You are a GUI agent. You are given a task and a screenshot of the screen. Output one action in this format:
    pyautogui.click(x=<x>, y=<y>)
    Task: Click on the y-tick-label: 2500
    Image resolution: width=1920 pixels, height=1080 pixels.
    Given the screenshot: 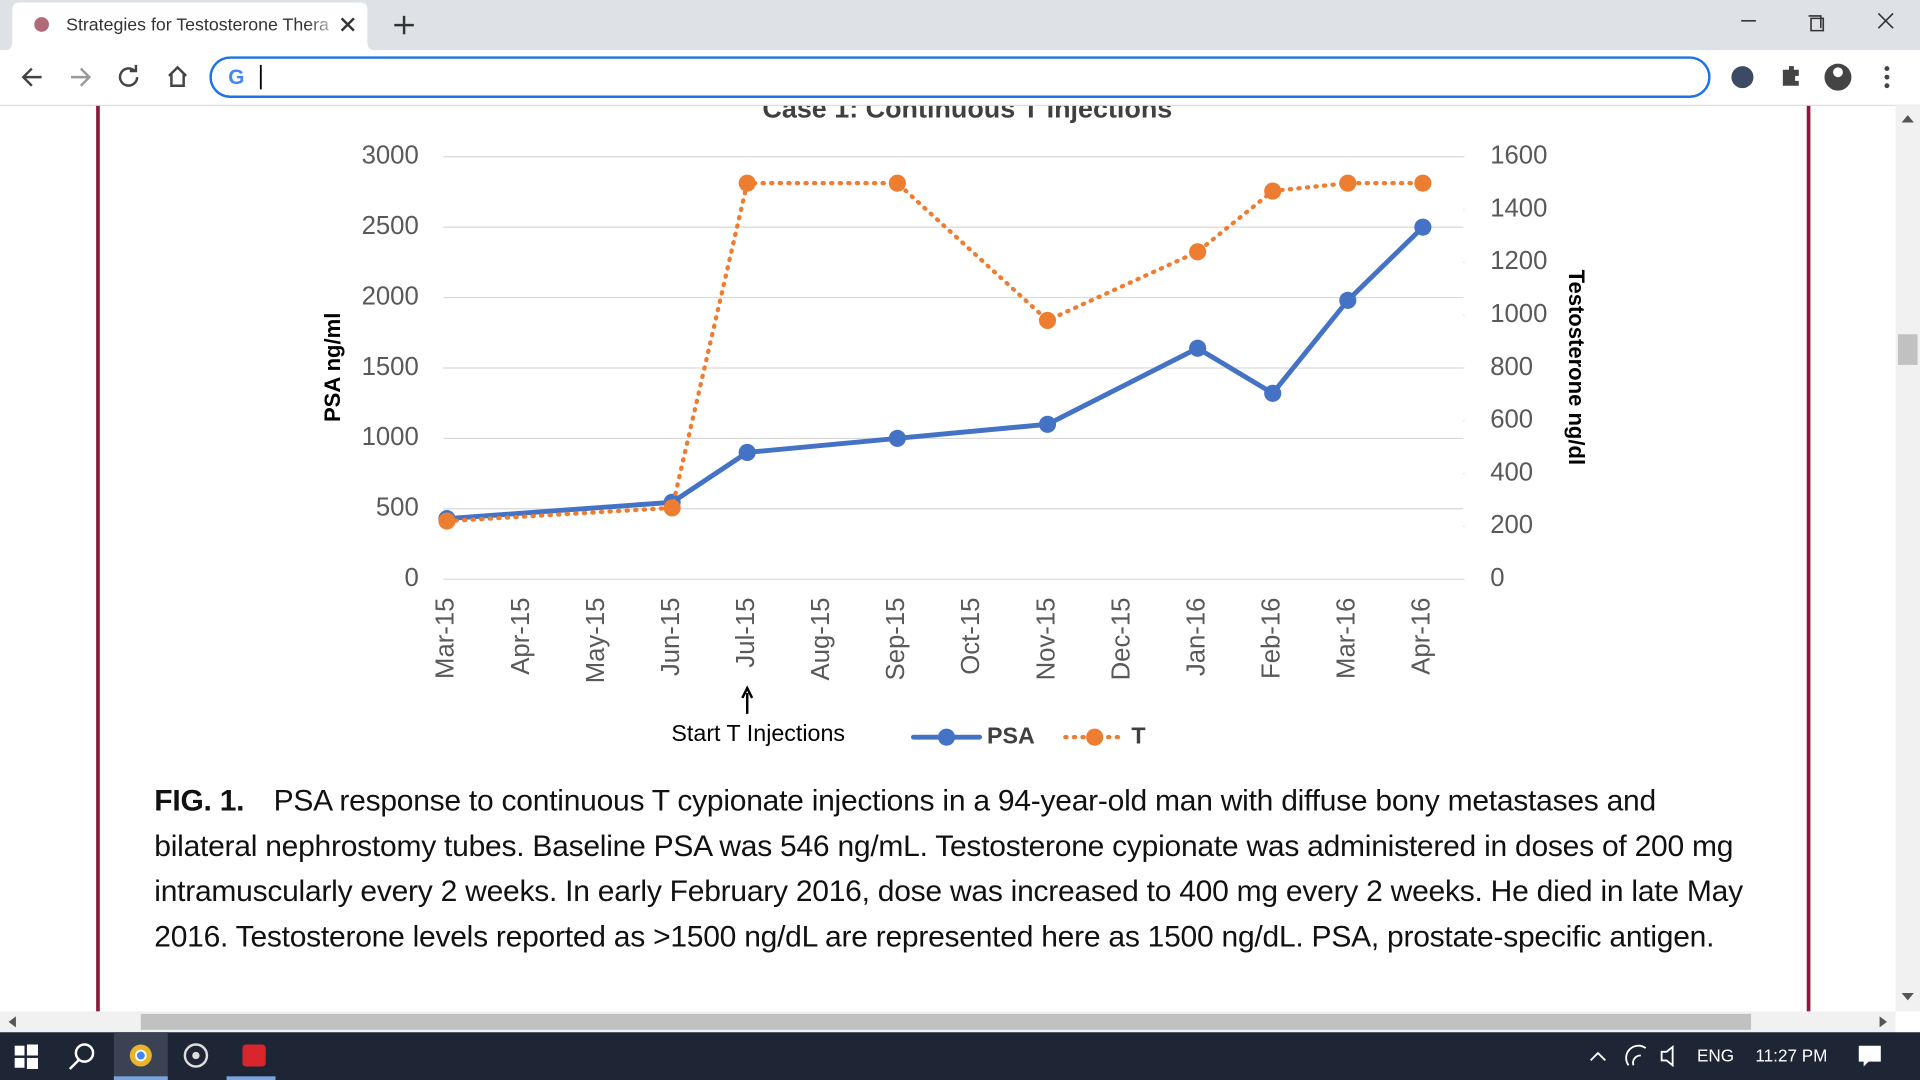 What is the action you would take?
    pyautogui.click(x=390, y=226)
    